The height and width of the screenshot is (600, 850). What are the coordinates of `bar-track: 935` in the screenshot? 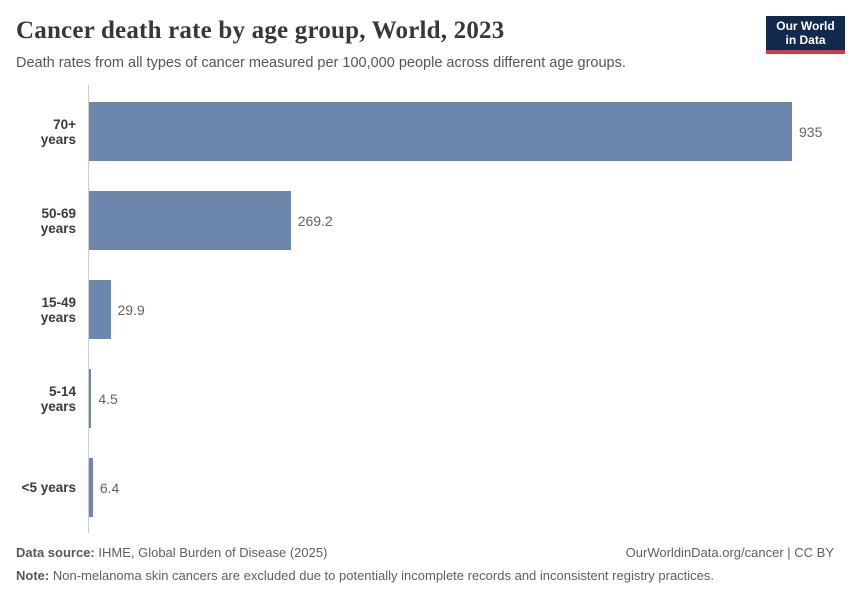 It's located at (461, 131).